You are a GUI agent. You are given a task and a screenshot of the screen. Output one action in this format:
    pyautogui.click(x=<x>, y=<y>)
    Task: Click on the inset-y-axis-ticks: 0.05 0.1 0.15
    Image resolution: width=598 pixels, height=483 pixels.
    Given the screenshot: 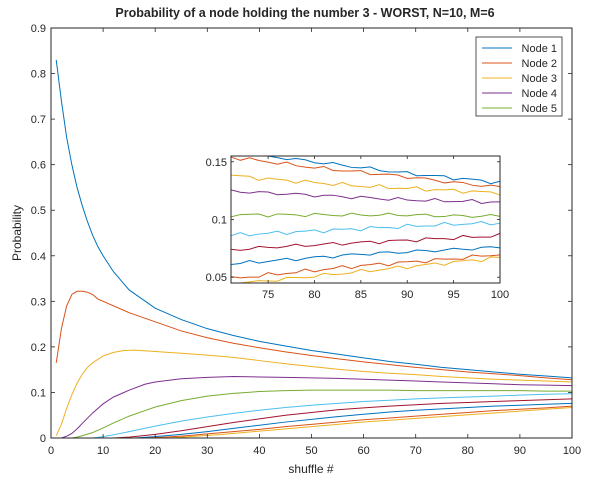 What is the action you would take?
    pyautogui.click(x=353, y=220)
    